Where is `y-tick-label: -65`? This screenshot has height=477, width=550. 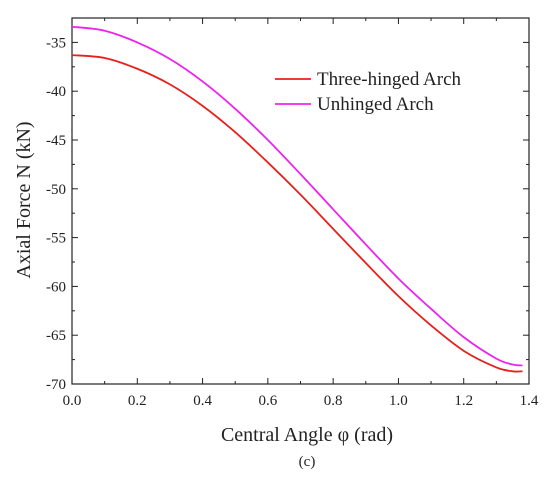
y-tick-label: -65 is located at coordinates (56, 336).